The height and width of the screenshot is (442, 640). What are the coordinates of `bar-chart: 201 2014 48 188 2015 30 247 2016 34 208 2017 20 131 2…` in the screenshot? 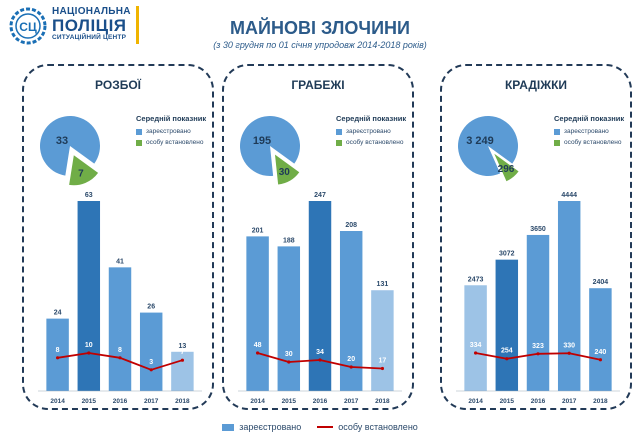 It's located at (320, 298).